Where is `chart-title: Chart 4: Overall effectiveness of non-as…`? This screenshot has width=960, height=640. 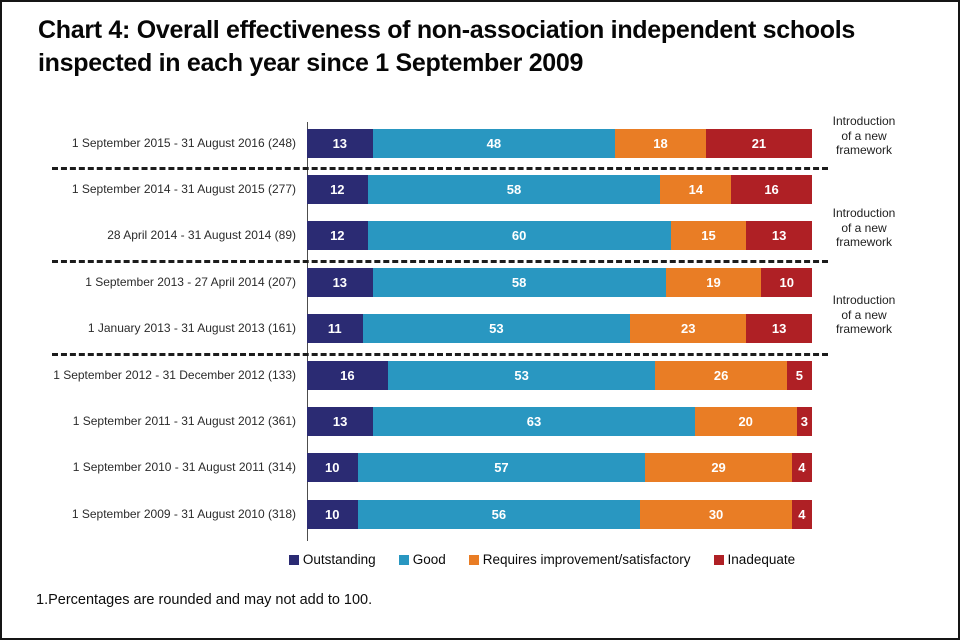 chart-title: Chart 4: Overall effectiveness of non-as… is located at coordinates (485, 46).